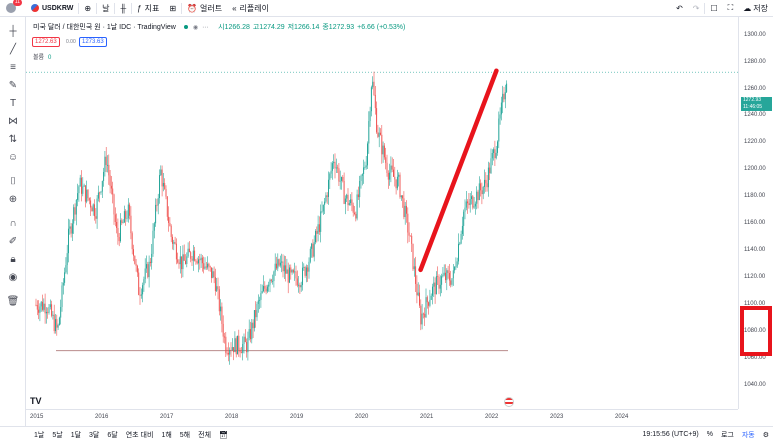 This screenshot has width=773, height=442. I want to click on plus-circle-icon: ⊕, so click(88, 8).